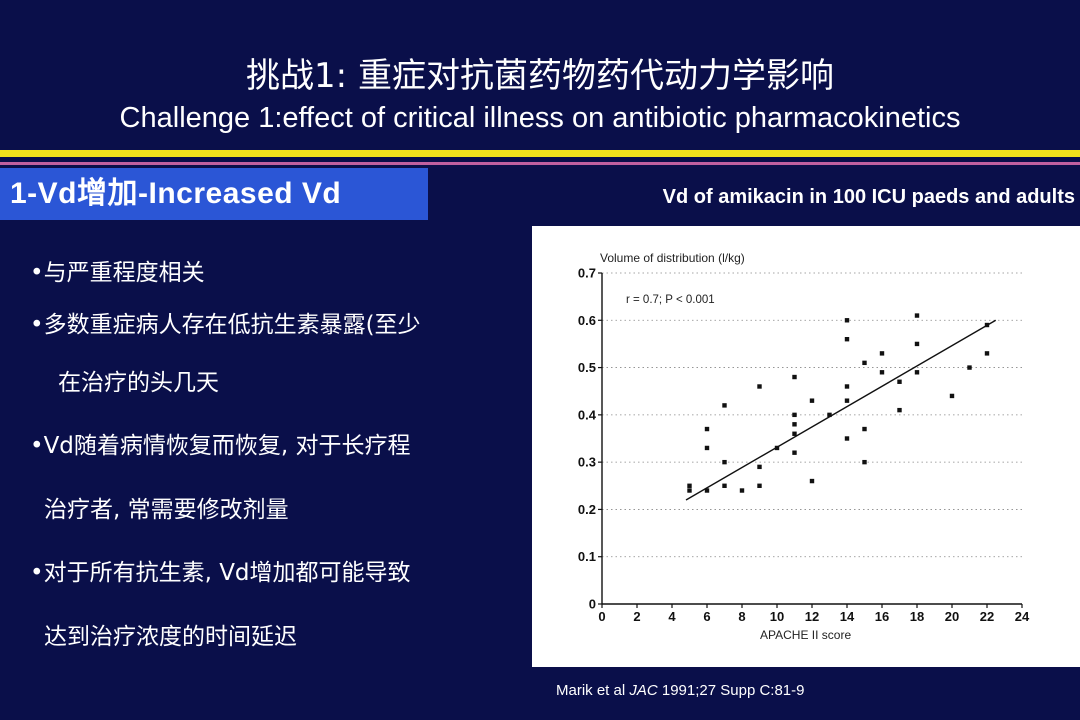 The width and height of the screenshot is (1080, 720). Describe the element at coordinates (777, 616) in the screenshot. I see `x-tick-label: 10` at that location.